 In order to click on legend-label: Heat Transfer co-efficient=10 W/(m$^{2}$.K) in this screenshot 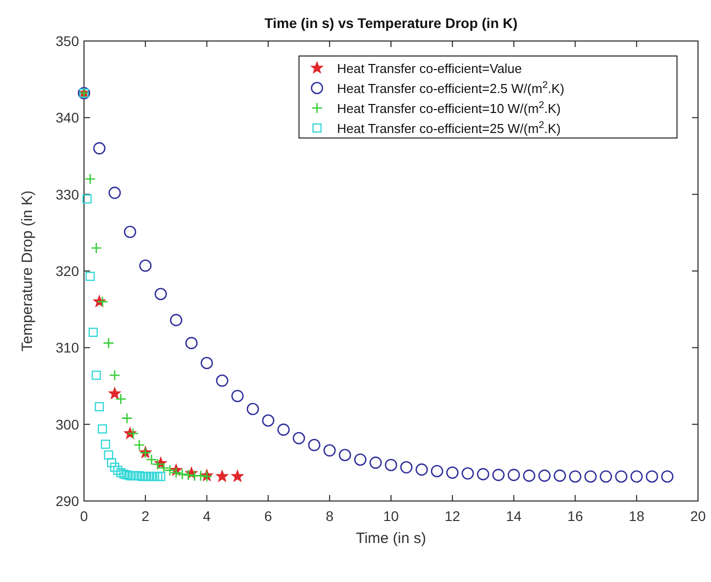, I will do `click(449, 108)`.